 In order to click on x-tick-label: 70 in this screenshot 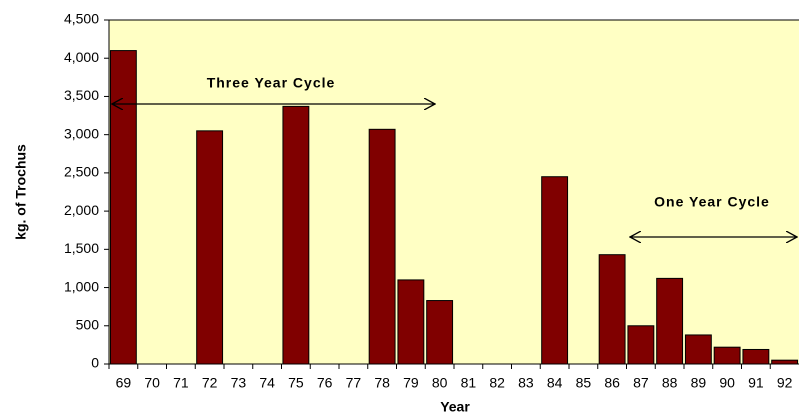, I will do `click(152, 383)`.